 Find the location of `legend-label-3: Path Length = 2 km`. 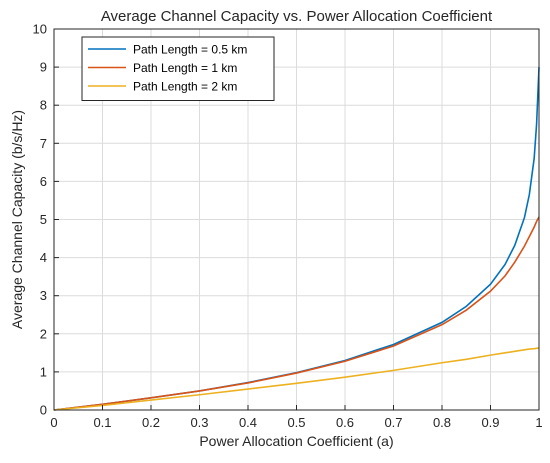

legend-label-3: Path Length = 2 km is located at coordinates (185, 87).